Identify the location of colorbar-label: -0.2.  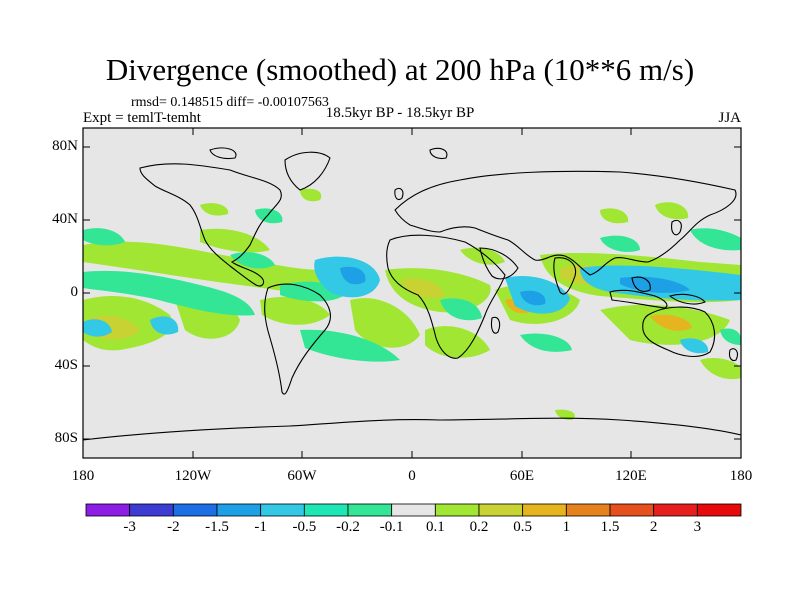
(348, 527).